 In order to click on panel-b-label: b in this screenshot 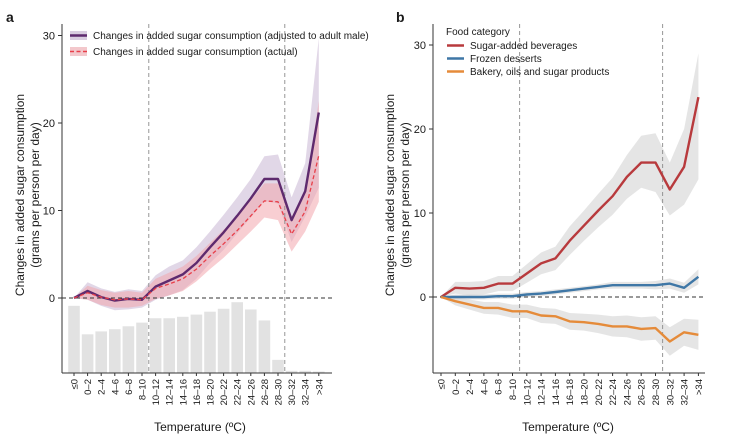, I will do `click(400, 17)`.